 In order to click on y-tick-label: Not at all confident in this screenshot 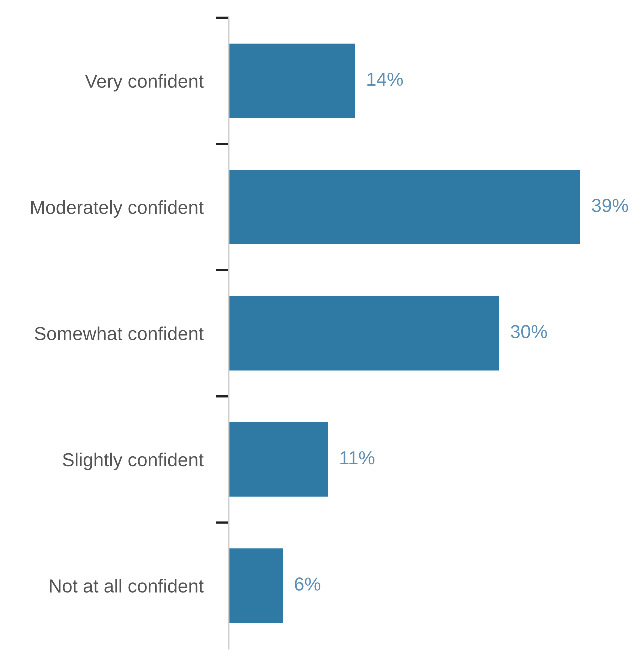, I will do `click(127, 586)`.